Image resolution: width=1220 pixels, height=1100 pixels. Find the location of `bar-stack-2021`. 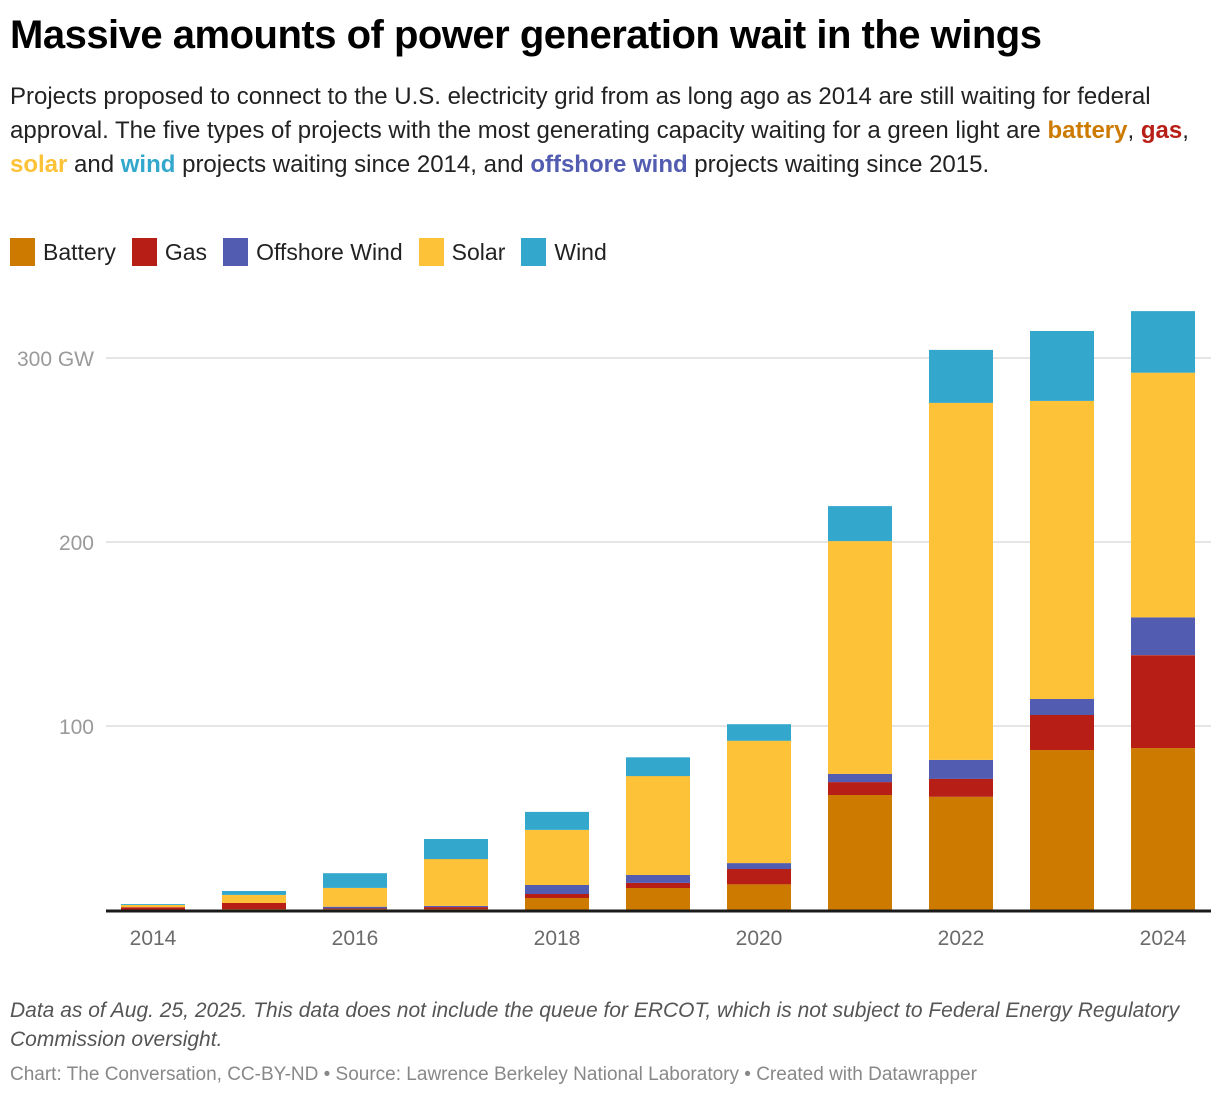

bar-stack-2021 is located at coordinates (860, 708).